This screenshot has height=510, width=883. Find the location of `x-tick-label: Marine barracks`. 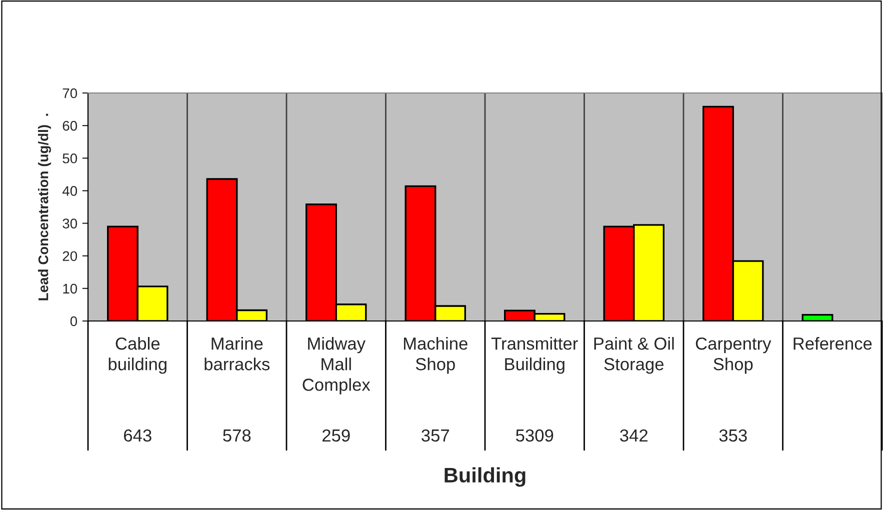

x-tick-label: Marine barracks is located at coordinates (237, 353).